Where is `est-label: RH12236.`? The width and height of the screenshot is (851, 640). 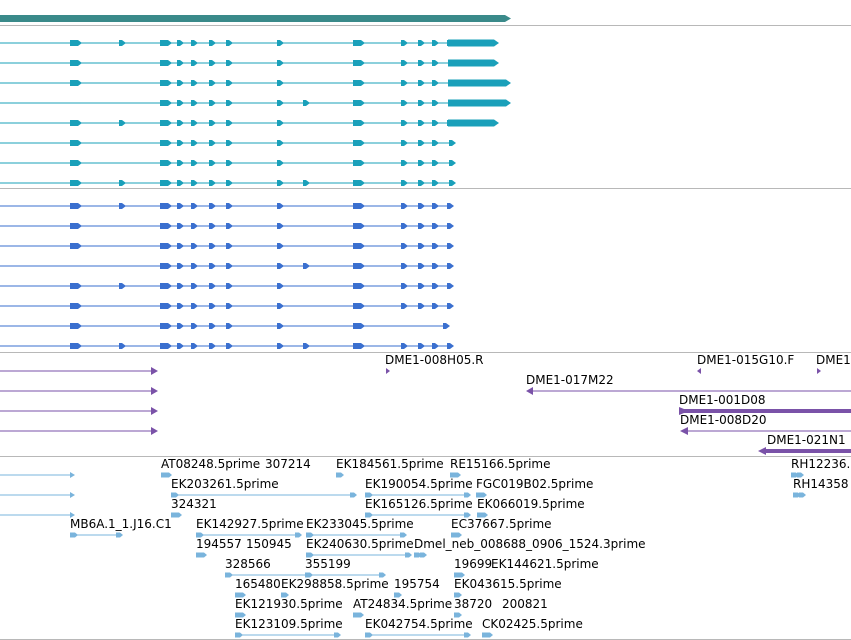 est-label: RH12236. is located at coordinates (820, 464).